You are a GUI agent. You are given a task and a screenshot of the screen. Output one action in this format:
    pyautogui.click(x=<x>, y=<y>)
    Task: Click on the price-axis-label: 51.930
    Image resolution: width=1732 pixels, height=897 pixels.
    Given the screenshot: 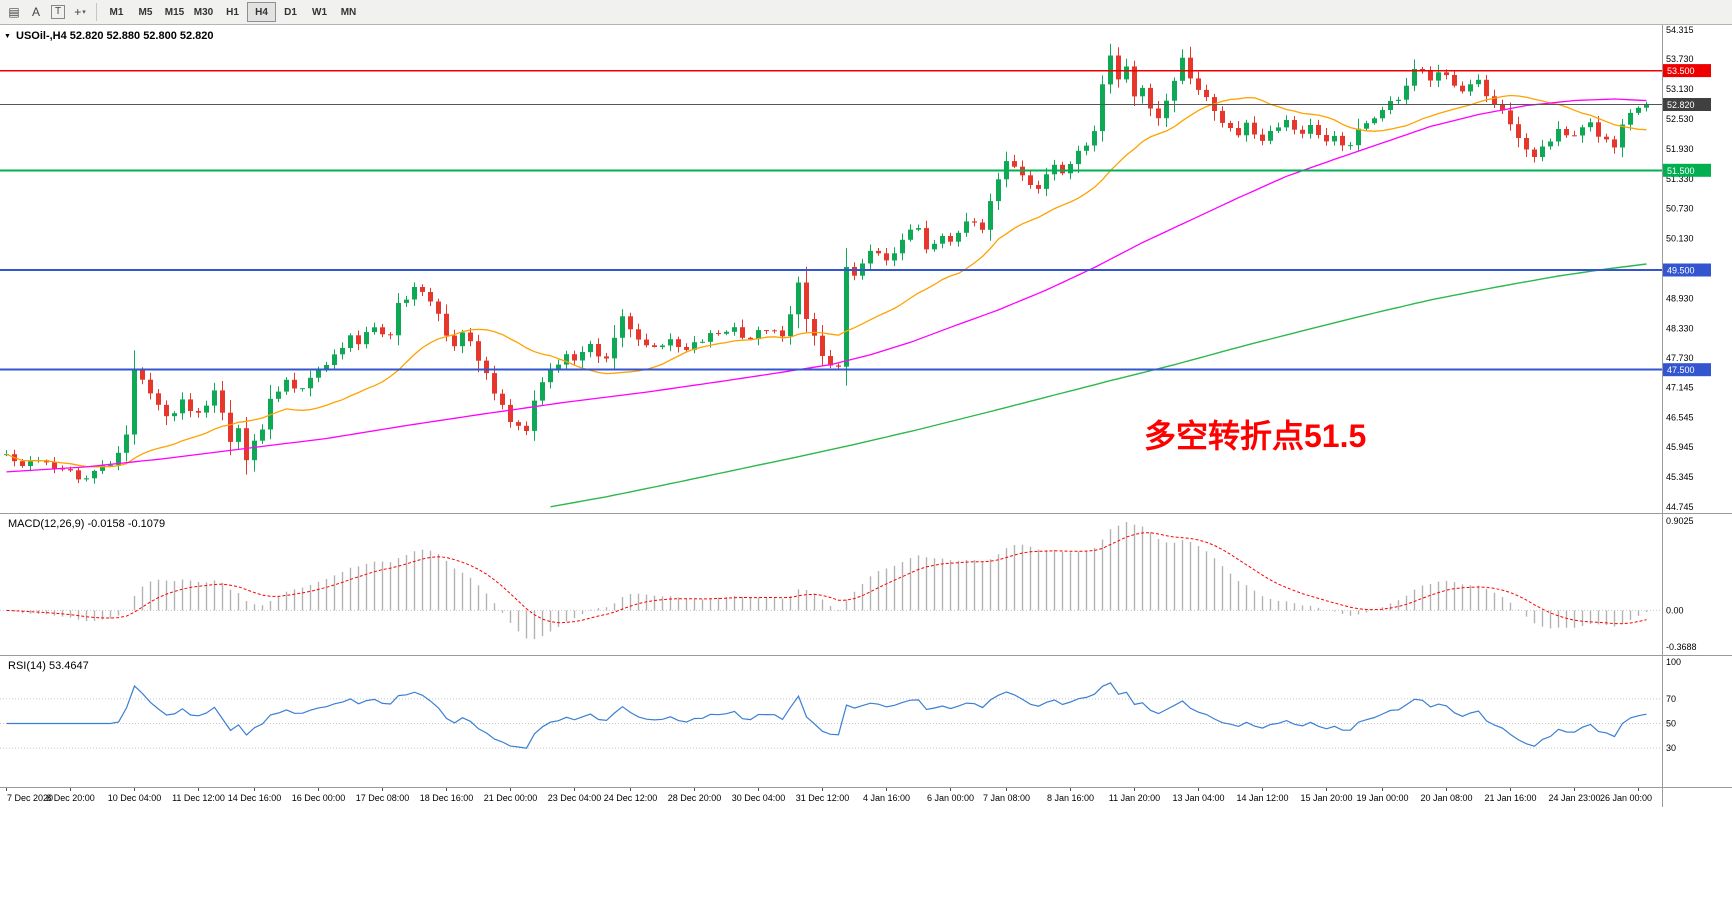 What is the action you would take?
    pyautogui.click(x=1680, y=149)
    